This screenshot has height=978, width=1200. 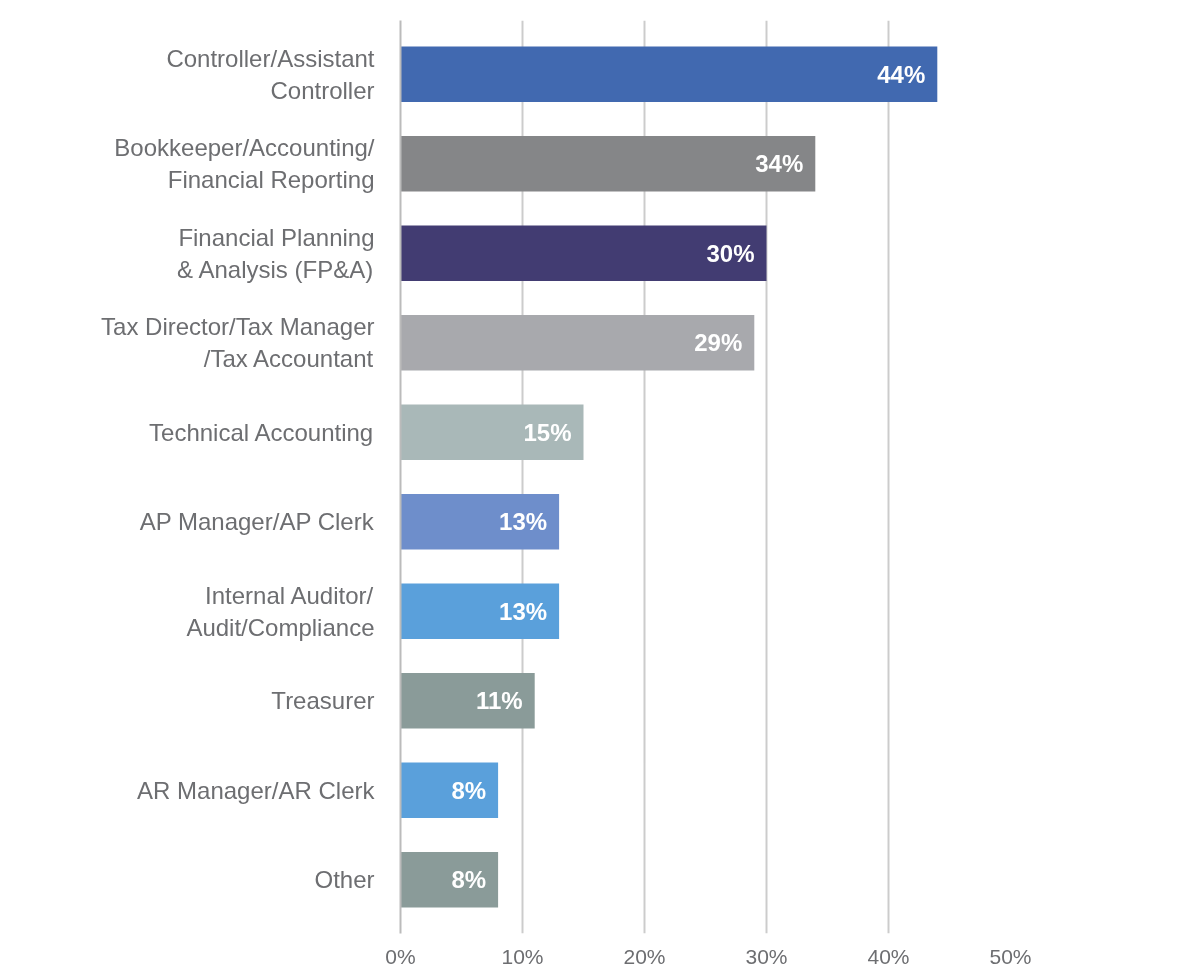 I want to click on data-label: 44%, so click(x=901, y=74).